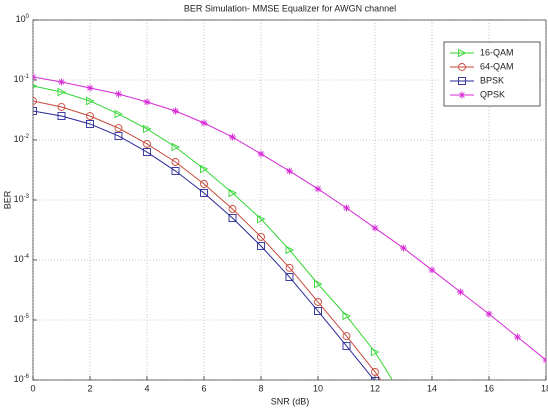  What do you see at coordinates (22, 79) in the screenshot?
I see `y-tick-label: 10⁻¹` at bounding box center [22, 79].